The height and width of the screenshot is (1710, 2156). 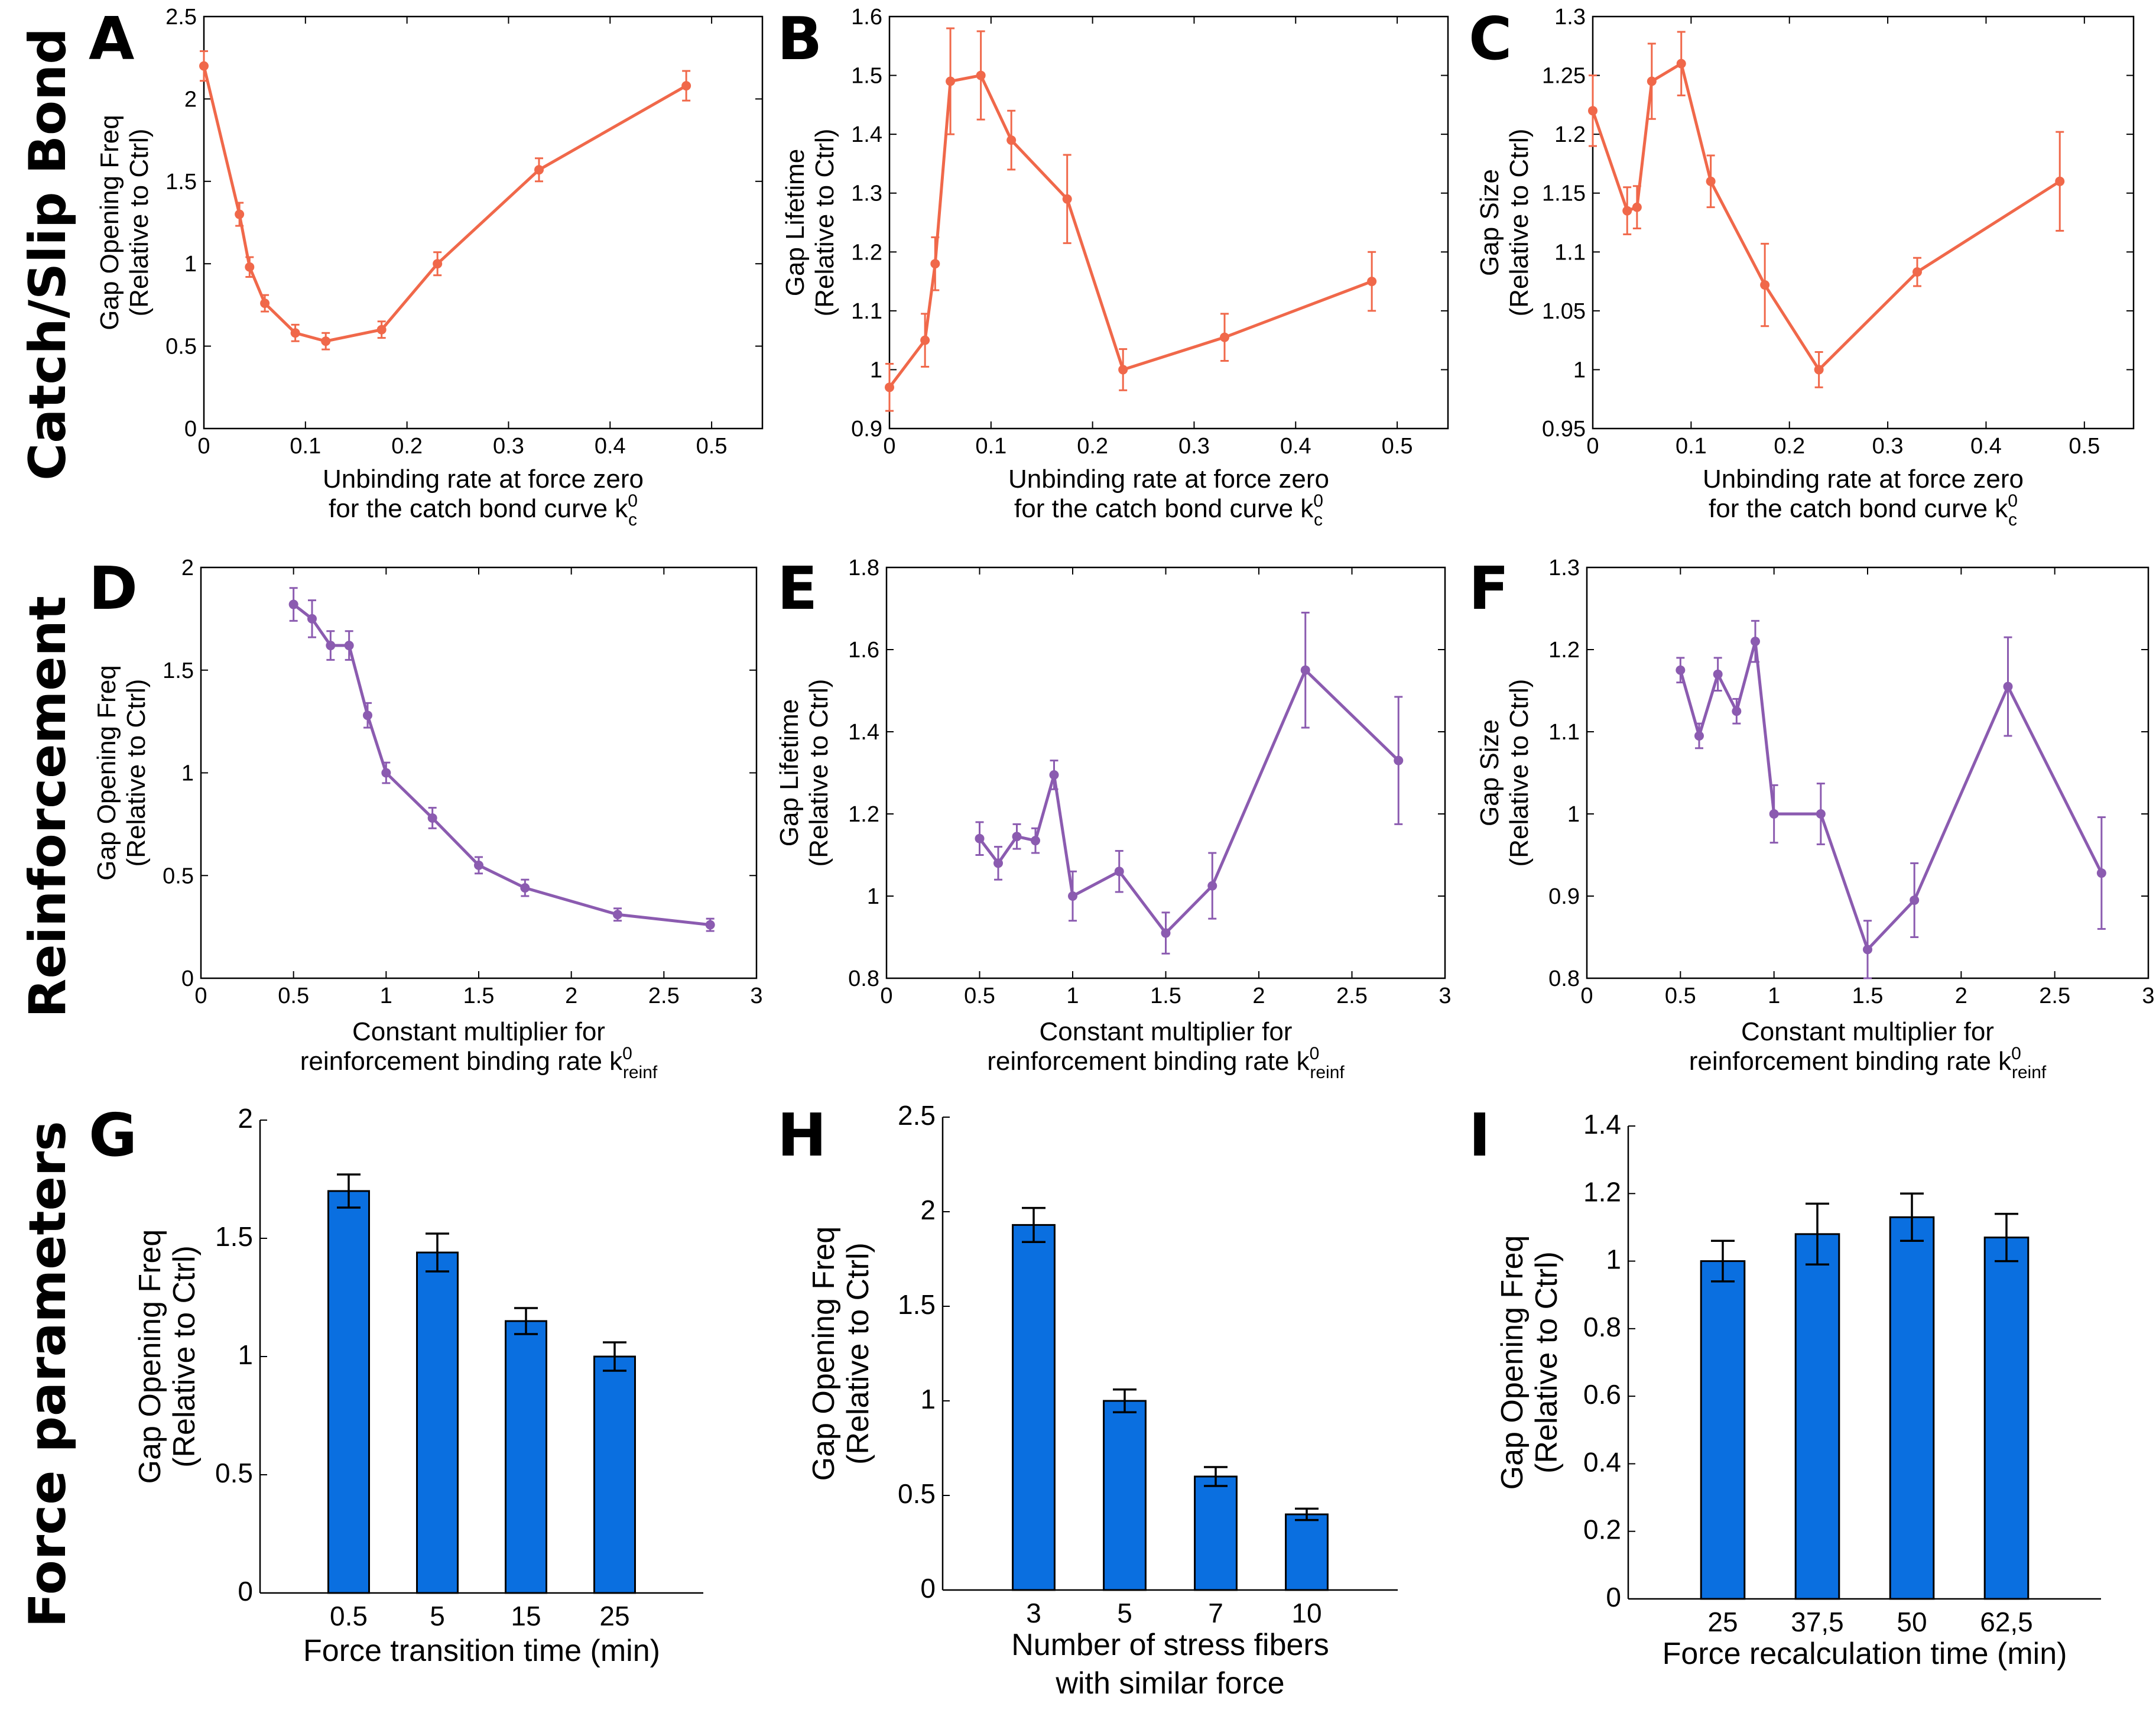 I want to click on x-tick-label: 62,5, so click(x=2006, y=1622).